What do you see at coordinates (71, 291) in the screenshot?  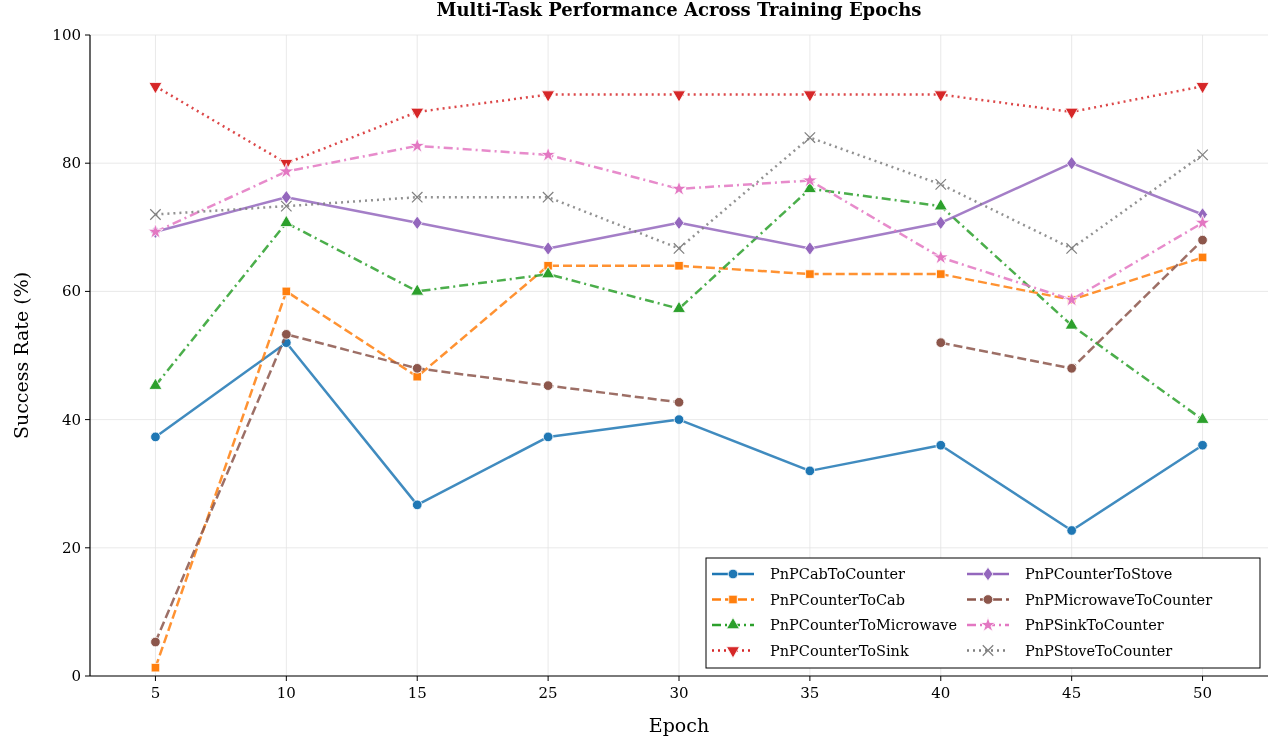 I see `y-tick-label: 60` at bounding box center [71, 291].